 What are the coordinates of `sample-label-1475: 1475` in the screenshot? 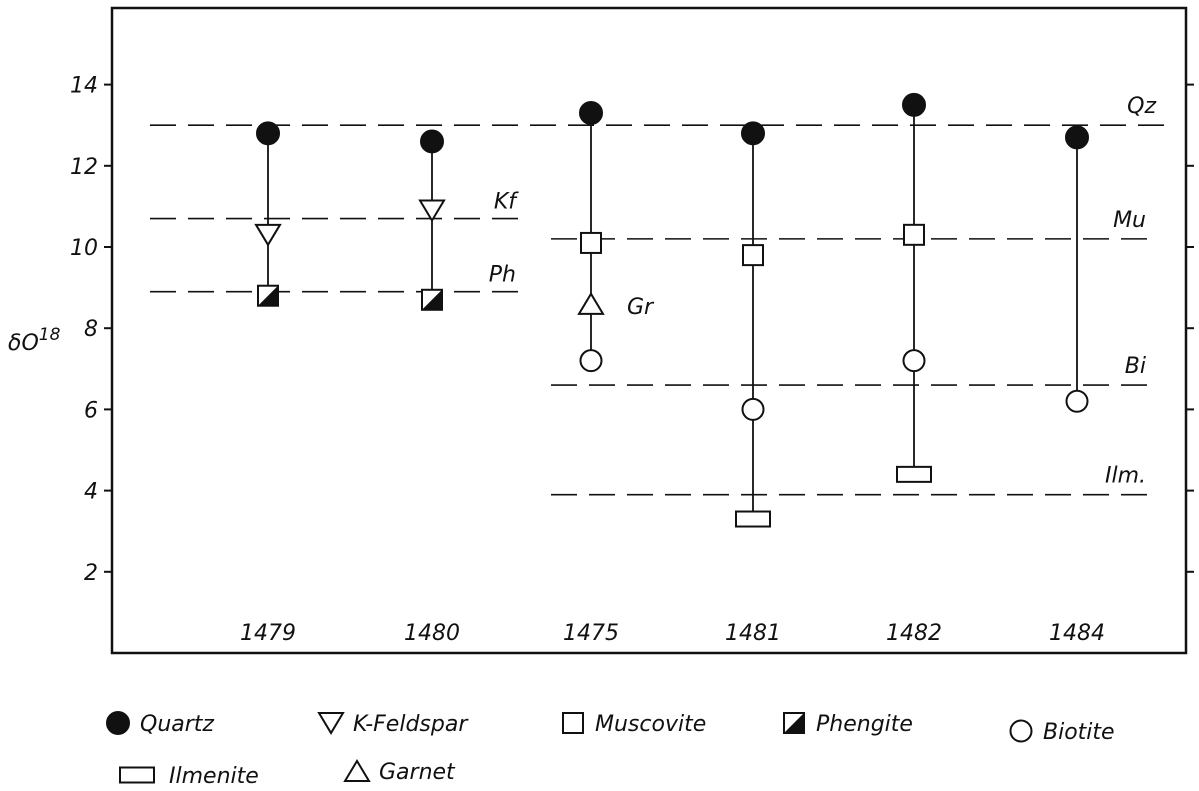 It's located at (591, 633).